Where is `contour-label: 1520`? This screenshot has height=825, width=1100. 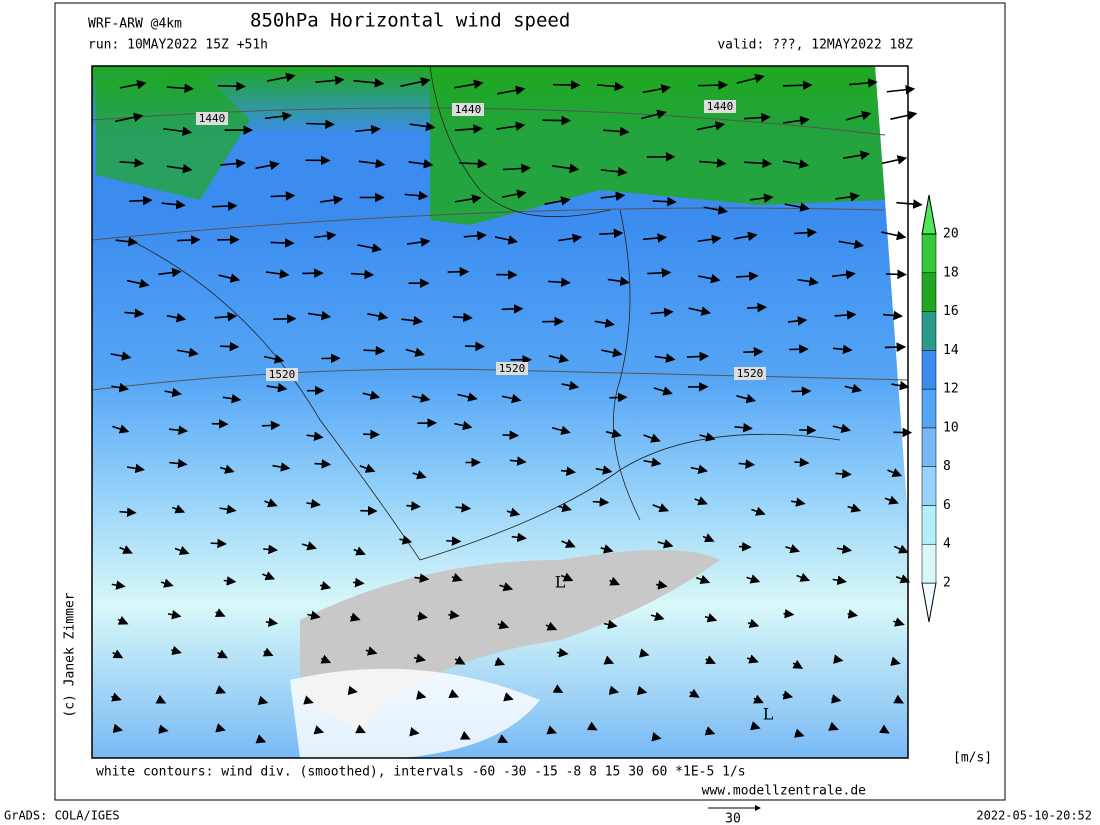 contour-label: 1520 is located at coordinates (282, 374).